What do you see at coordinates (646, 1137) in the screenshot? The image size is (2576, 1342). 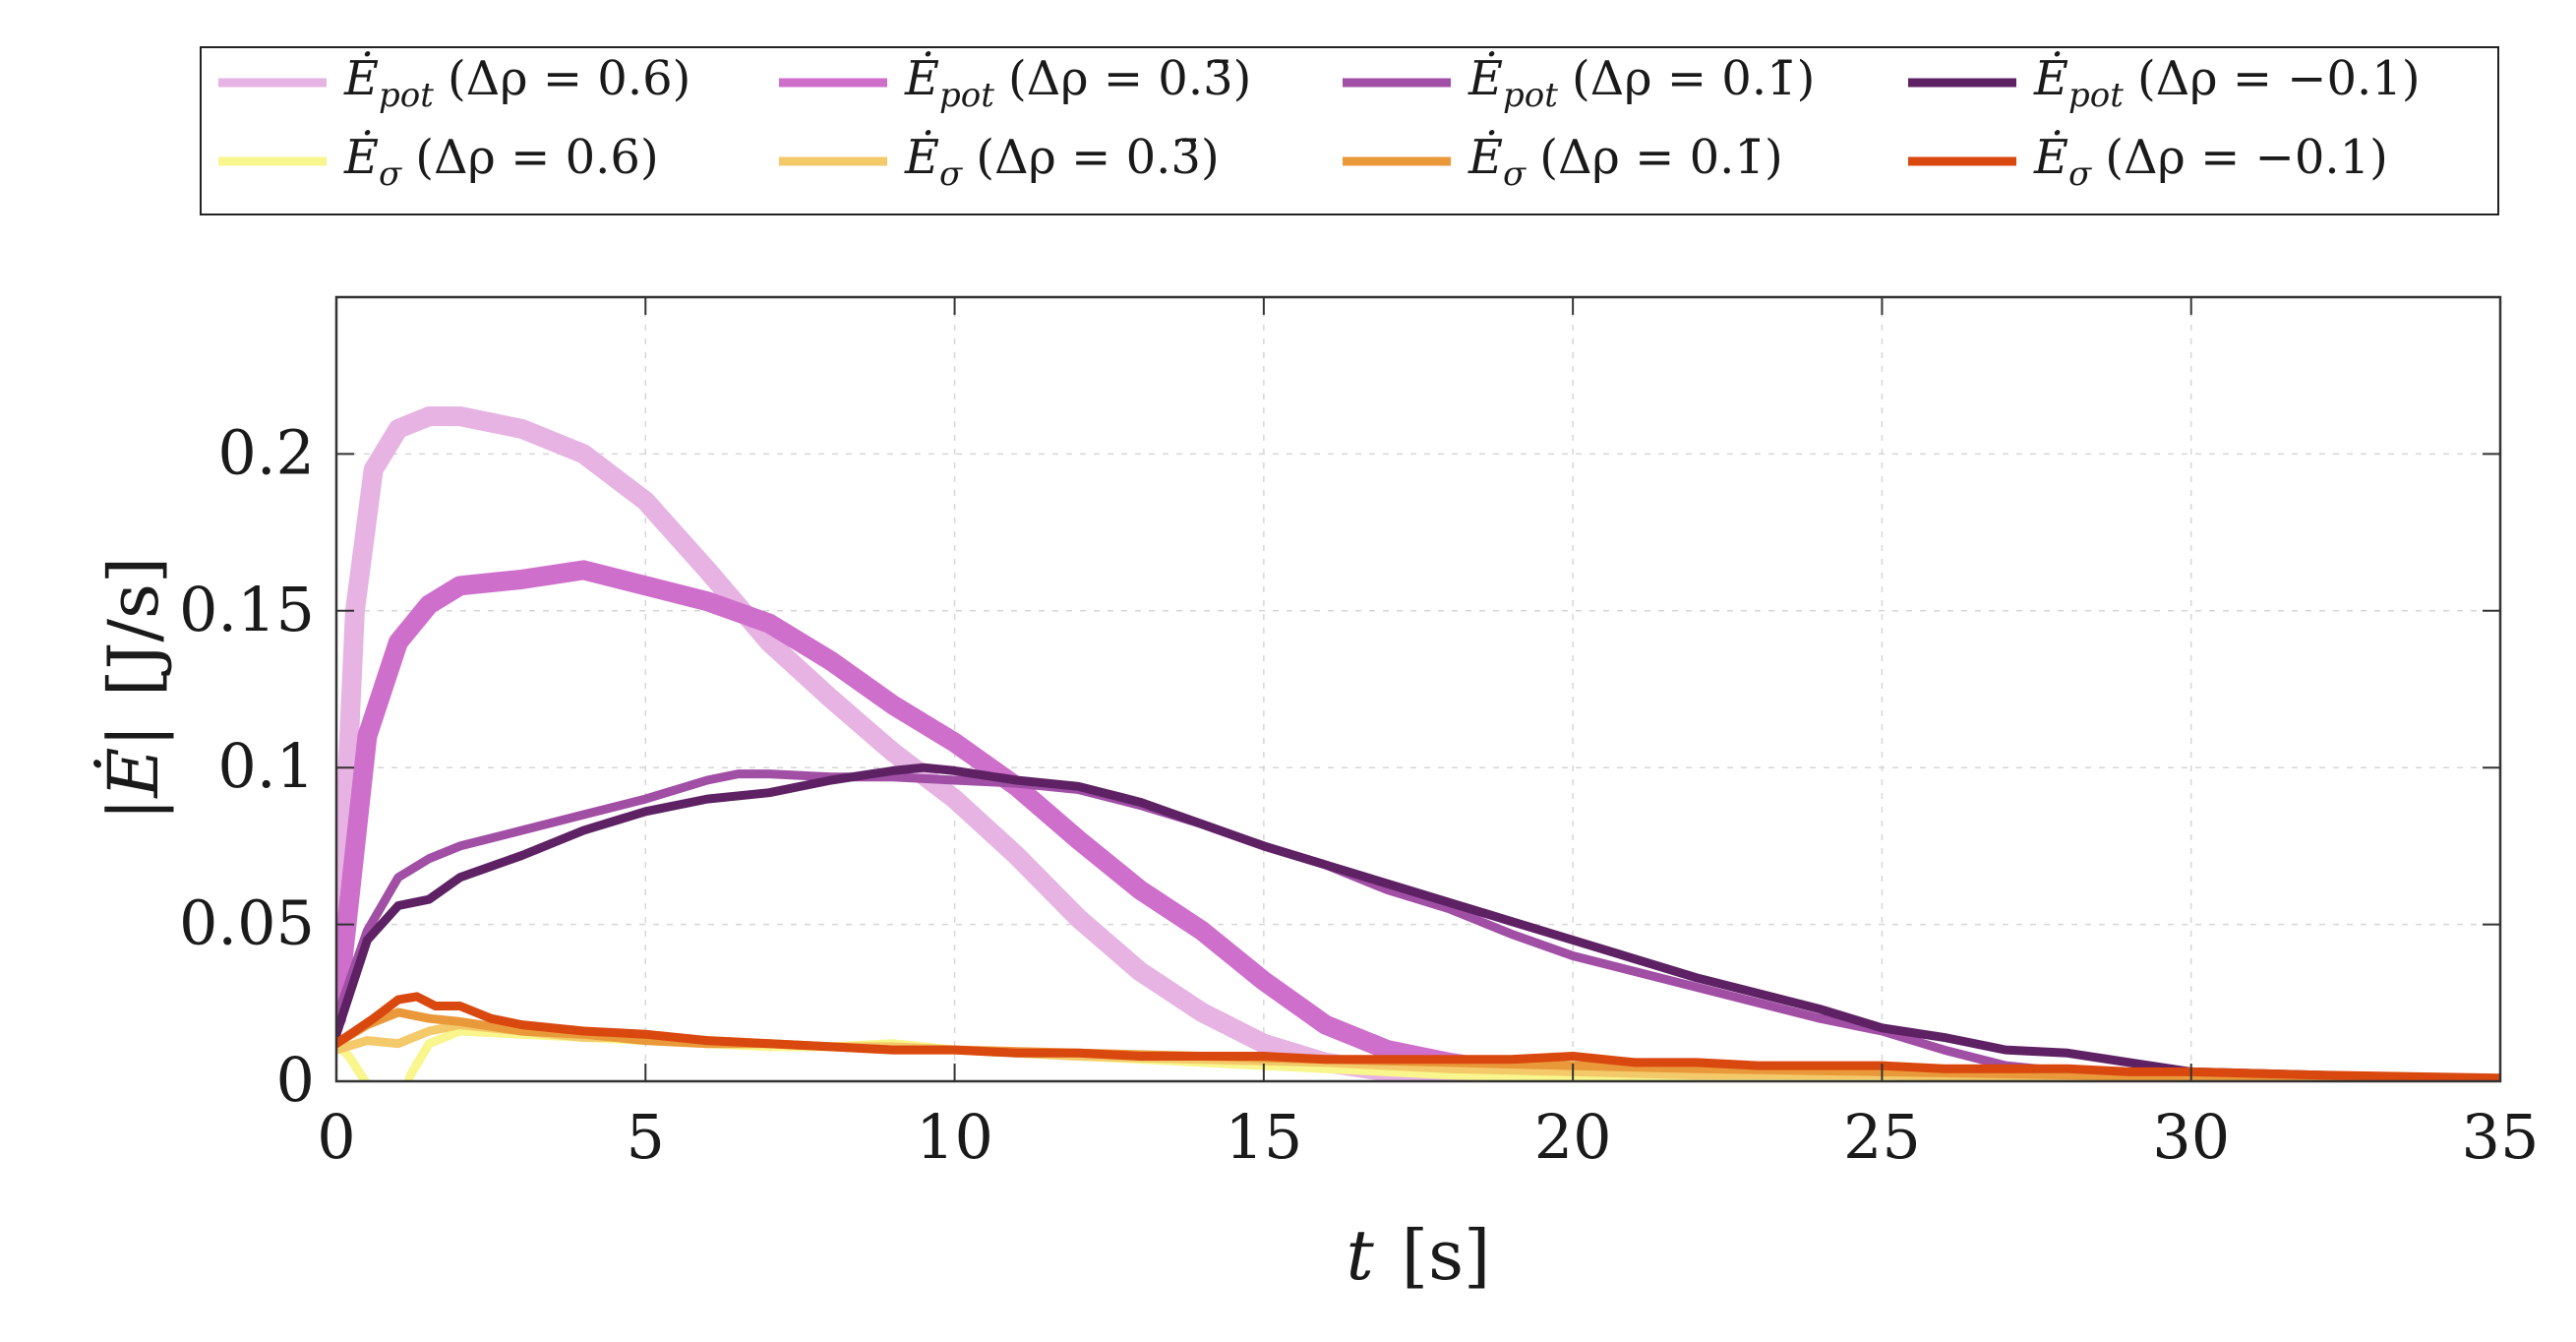 I see `x-tick-label: 5` at bounding box center [646, 1137].